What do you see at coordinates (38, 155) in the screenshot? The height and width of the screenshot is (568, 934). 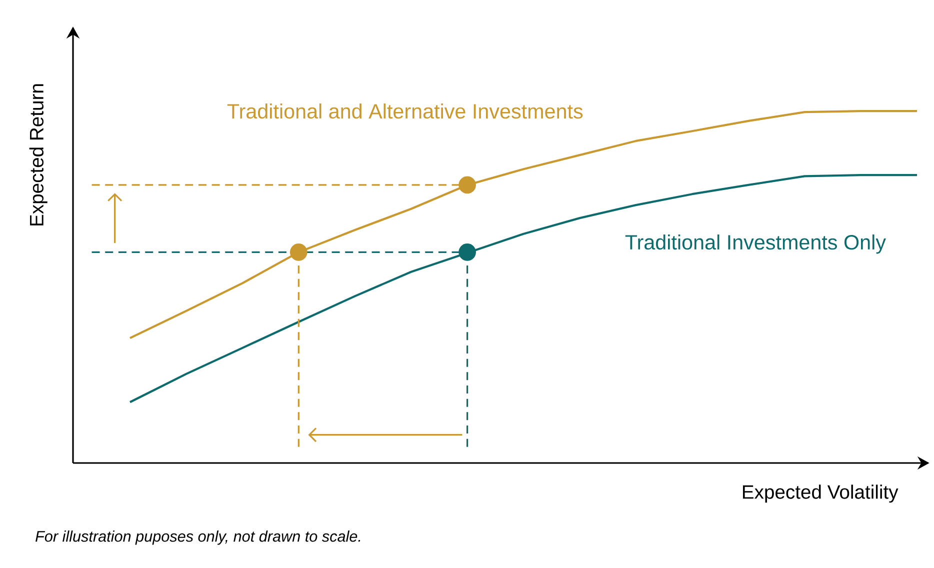 I see `y-axis-title: Expected Return` at bounding box center [38, 155].